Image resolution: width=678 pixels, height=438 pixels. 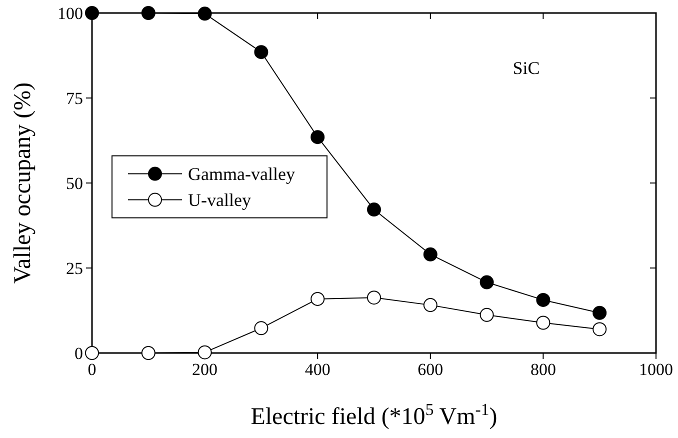 What do you see at coordinates (92, 369) in the screenshot?
I see `x-tick-label: 0` at bounding box center [92, 369].